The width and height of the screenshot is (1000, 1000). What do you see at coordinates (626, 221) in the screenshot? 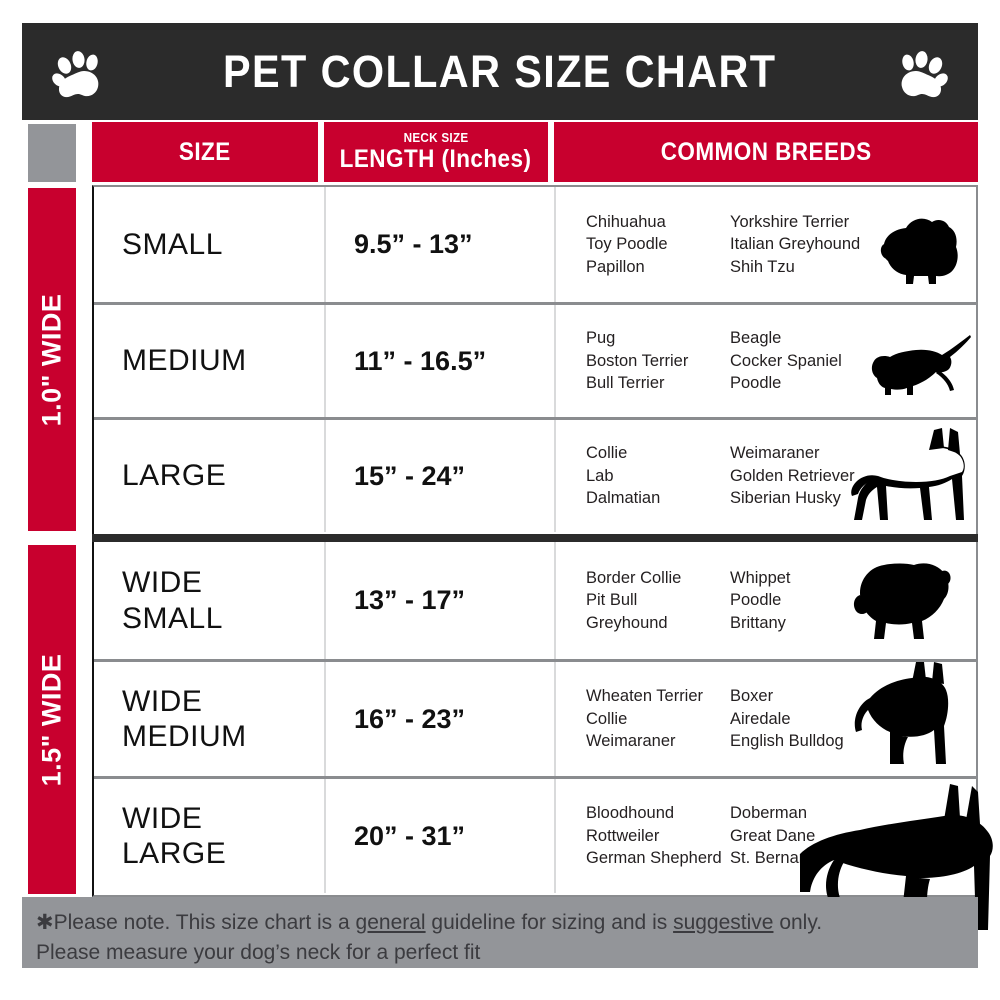
I see `breed-item: Chihuahua` at bounding box center [626, 221].